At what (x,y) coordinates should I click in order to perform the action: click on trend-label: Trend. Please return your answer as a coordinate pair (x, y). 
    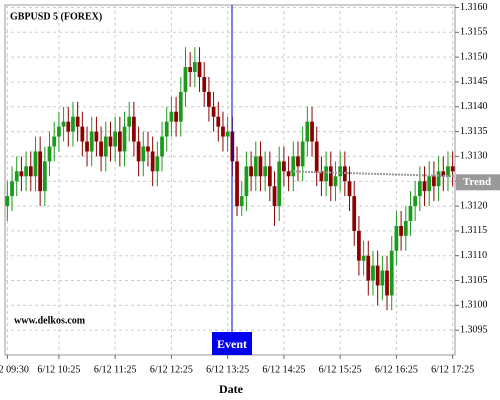
    Looking at the image, I should click on (477, 182).